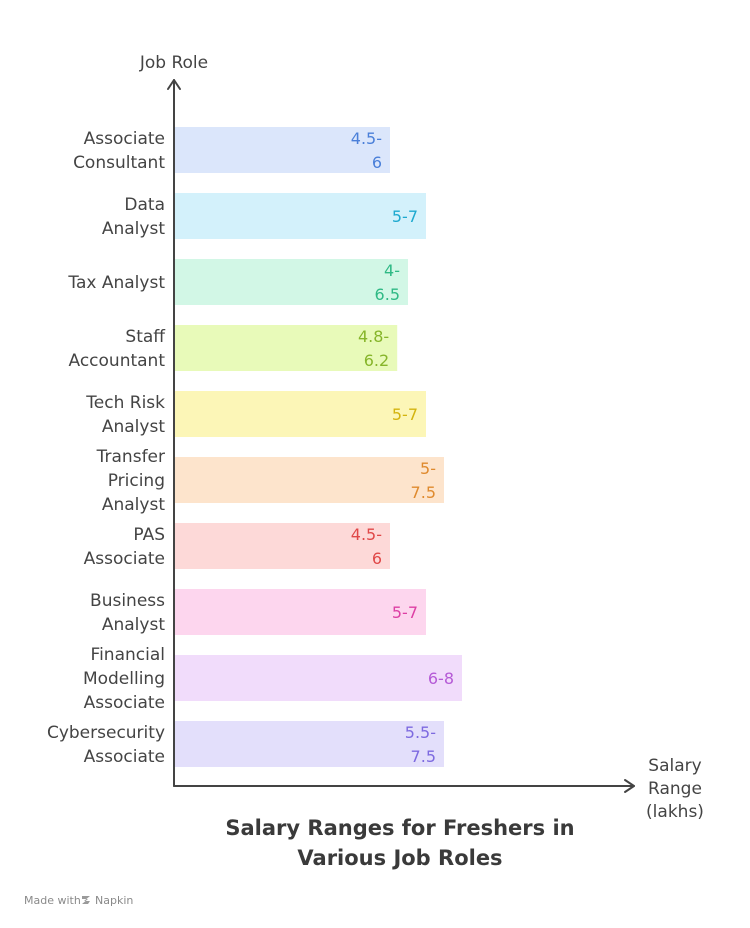 This screenshot has height=928, width=750. What do you see at coordinates (173, 63) in the screenshot?
I see `y-axis-title: Job Role` at bounding box center [173, 63].